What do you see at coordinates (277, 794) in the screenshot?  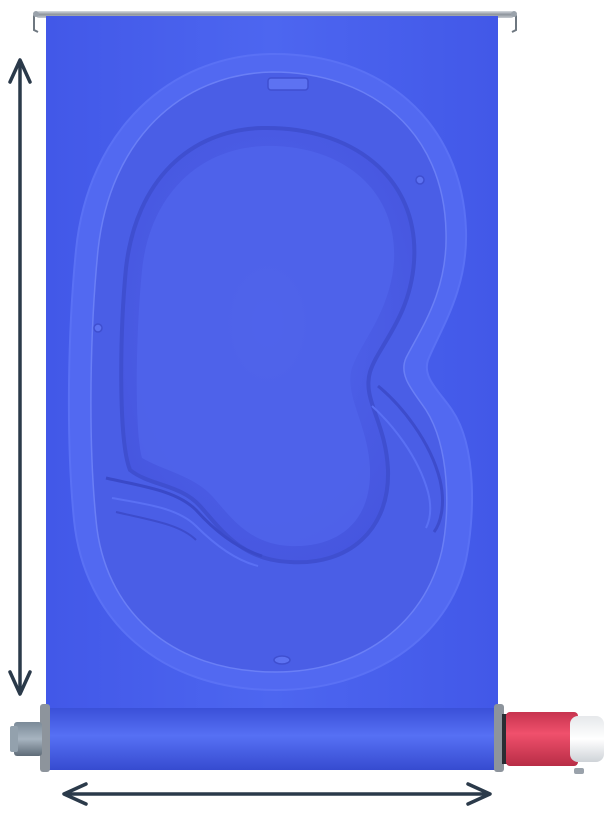 I see `horizontal-double-arrow-icon` at bounding box center [277, 794].